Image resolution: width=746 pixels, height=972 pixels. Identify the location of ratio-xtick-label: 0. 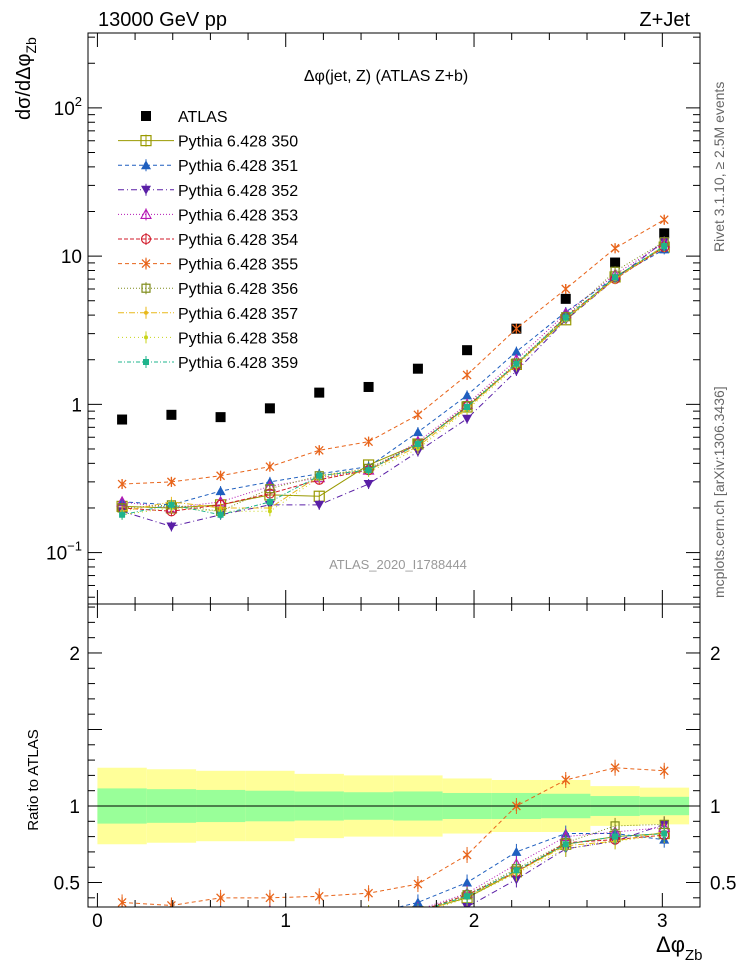
(97, 921).